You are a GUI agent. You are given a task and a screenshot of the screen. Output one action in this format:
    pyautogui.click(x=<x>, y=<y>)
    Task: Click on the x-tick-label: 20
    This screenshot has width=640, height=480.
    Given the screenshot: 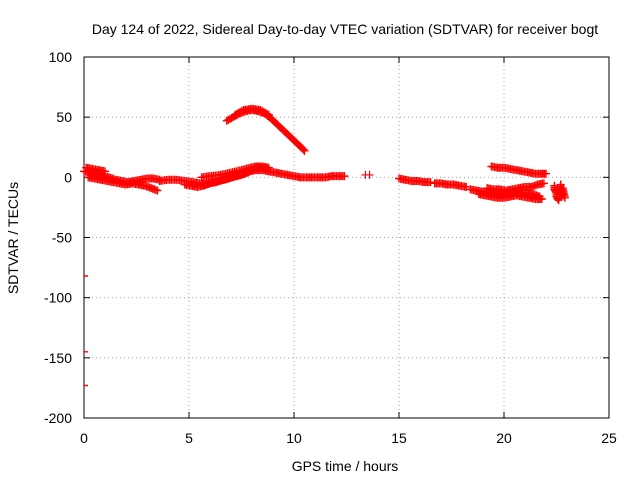 What is the action you would take?
    pyautogui.click(x=504, y=438)
    